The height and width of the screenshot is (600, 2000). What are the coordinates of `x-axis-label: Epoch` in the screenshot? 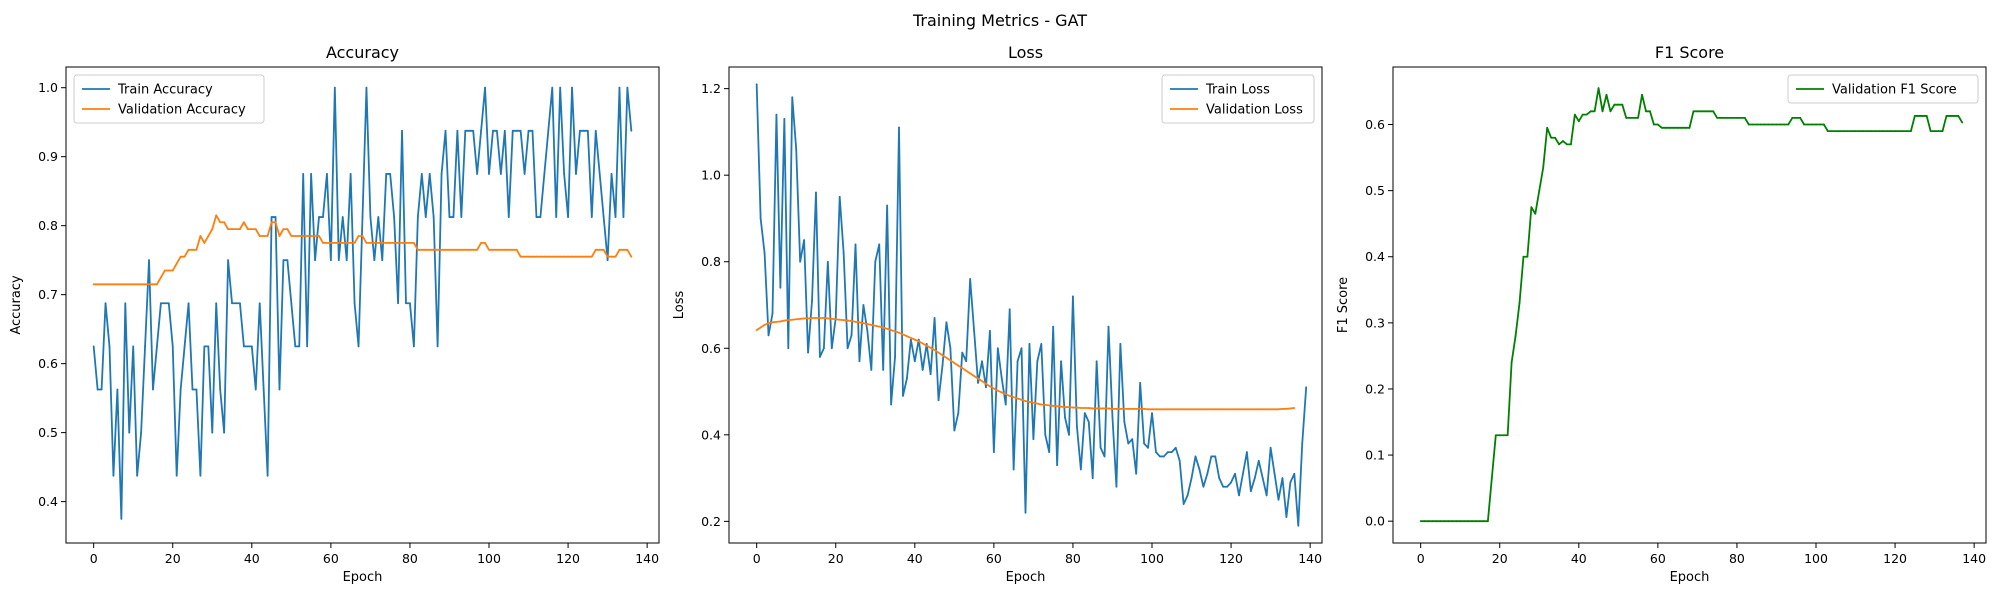 It's located at (1026, 577).